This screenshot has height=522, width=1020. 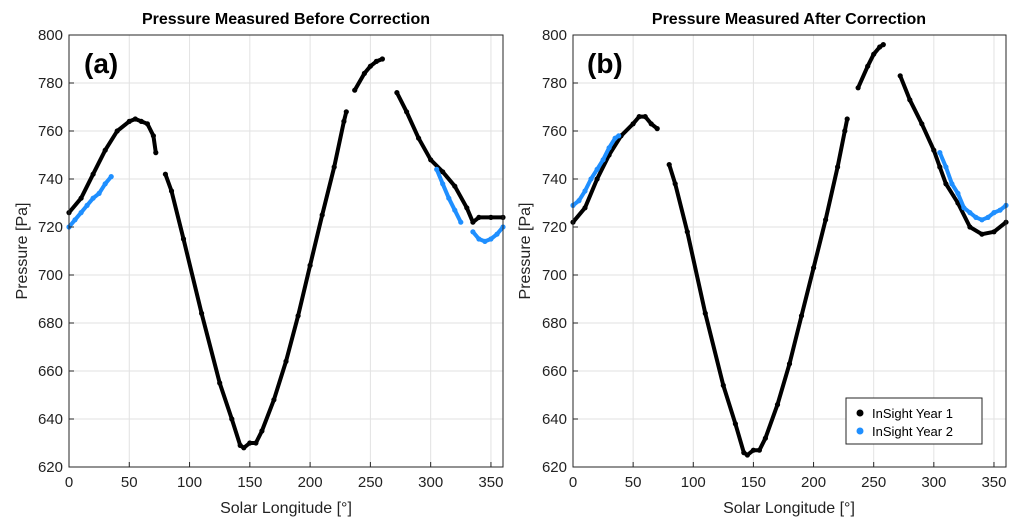 I want to click on x-tick-label: 50, so click(x=129, y=482).